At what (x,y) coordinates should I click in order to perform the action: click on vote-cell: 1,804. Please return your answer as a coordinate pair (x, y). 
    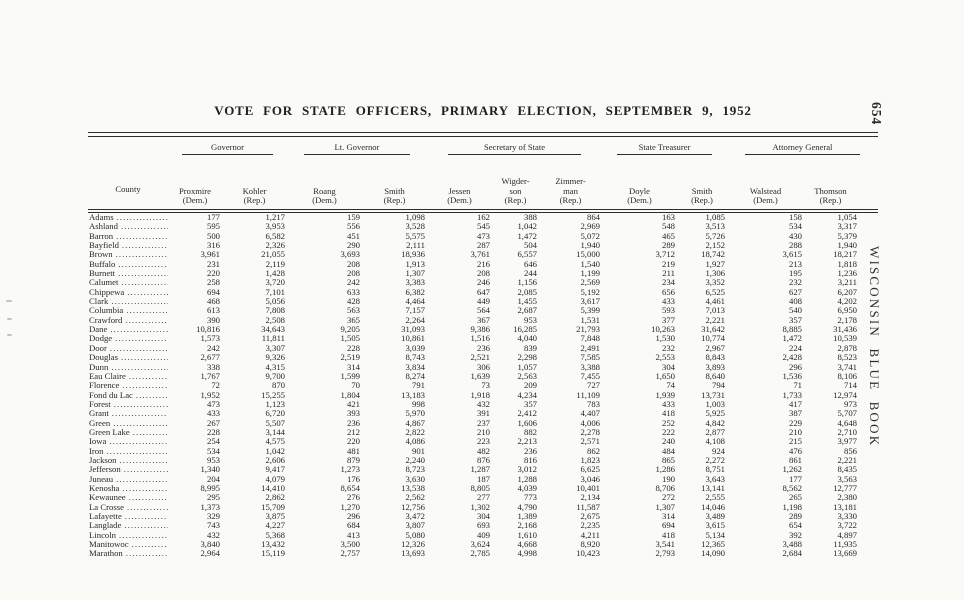
    Looking at the image, I should click on (350, 394).